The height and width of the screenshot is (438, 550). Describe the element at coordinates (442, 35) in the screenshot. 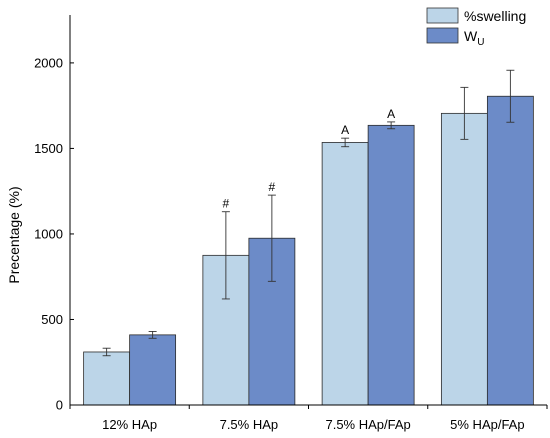

I see `legend-swatch-wu` at that location.